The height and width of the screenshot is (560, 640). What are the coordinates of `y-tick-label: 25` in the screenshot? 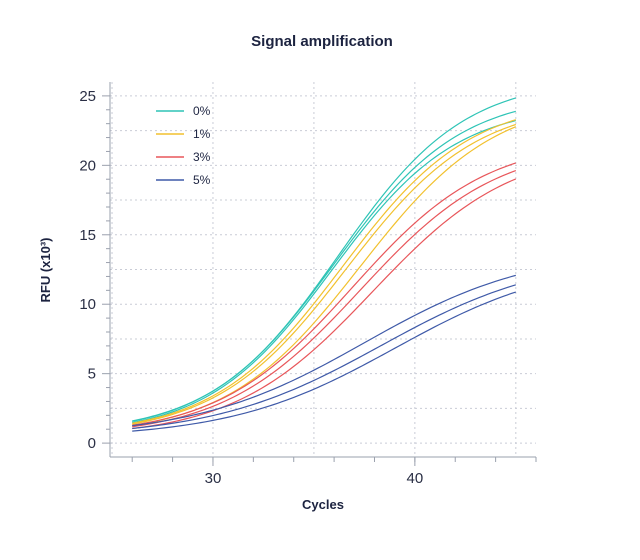 It's located at (87, 96).